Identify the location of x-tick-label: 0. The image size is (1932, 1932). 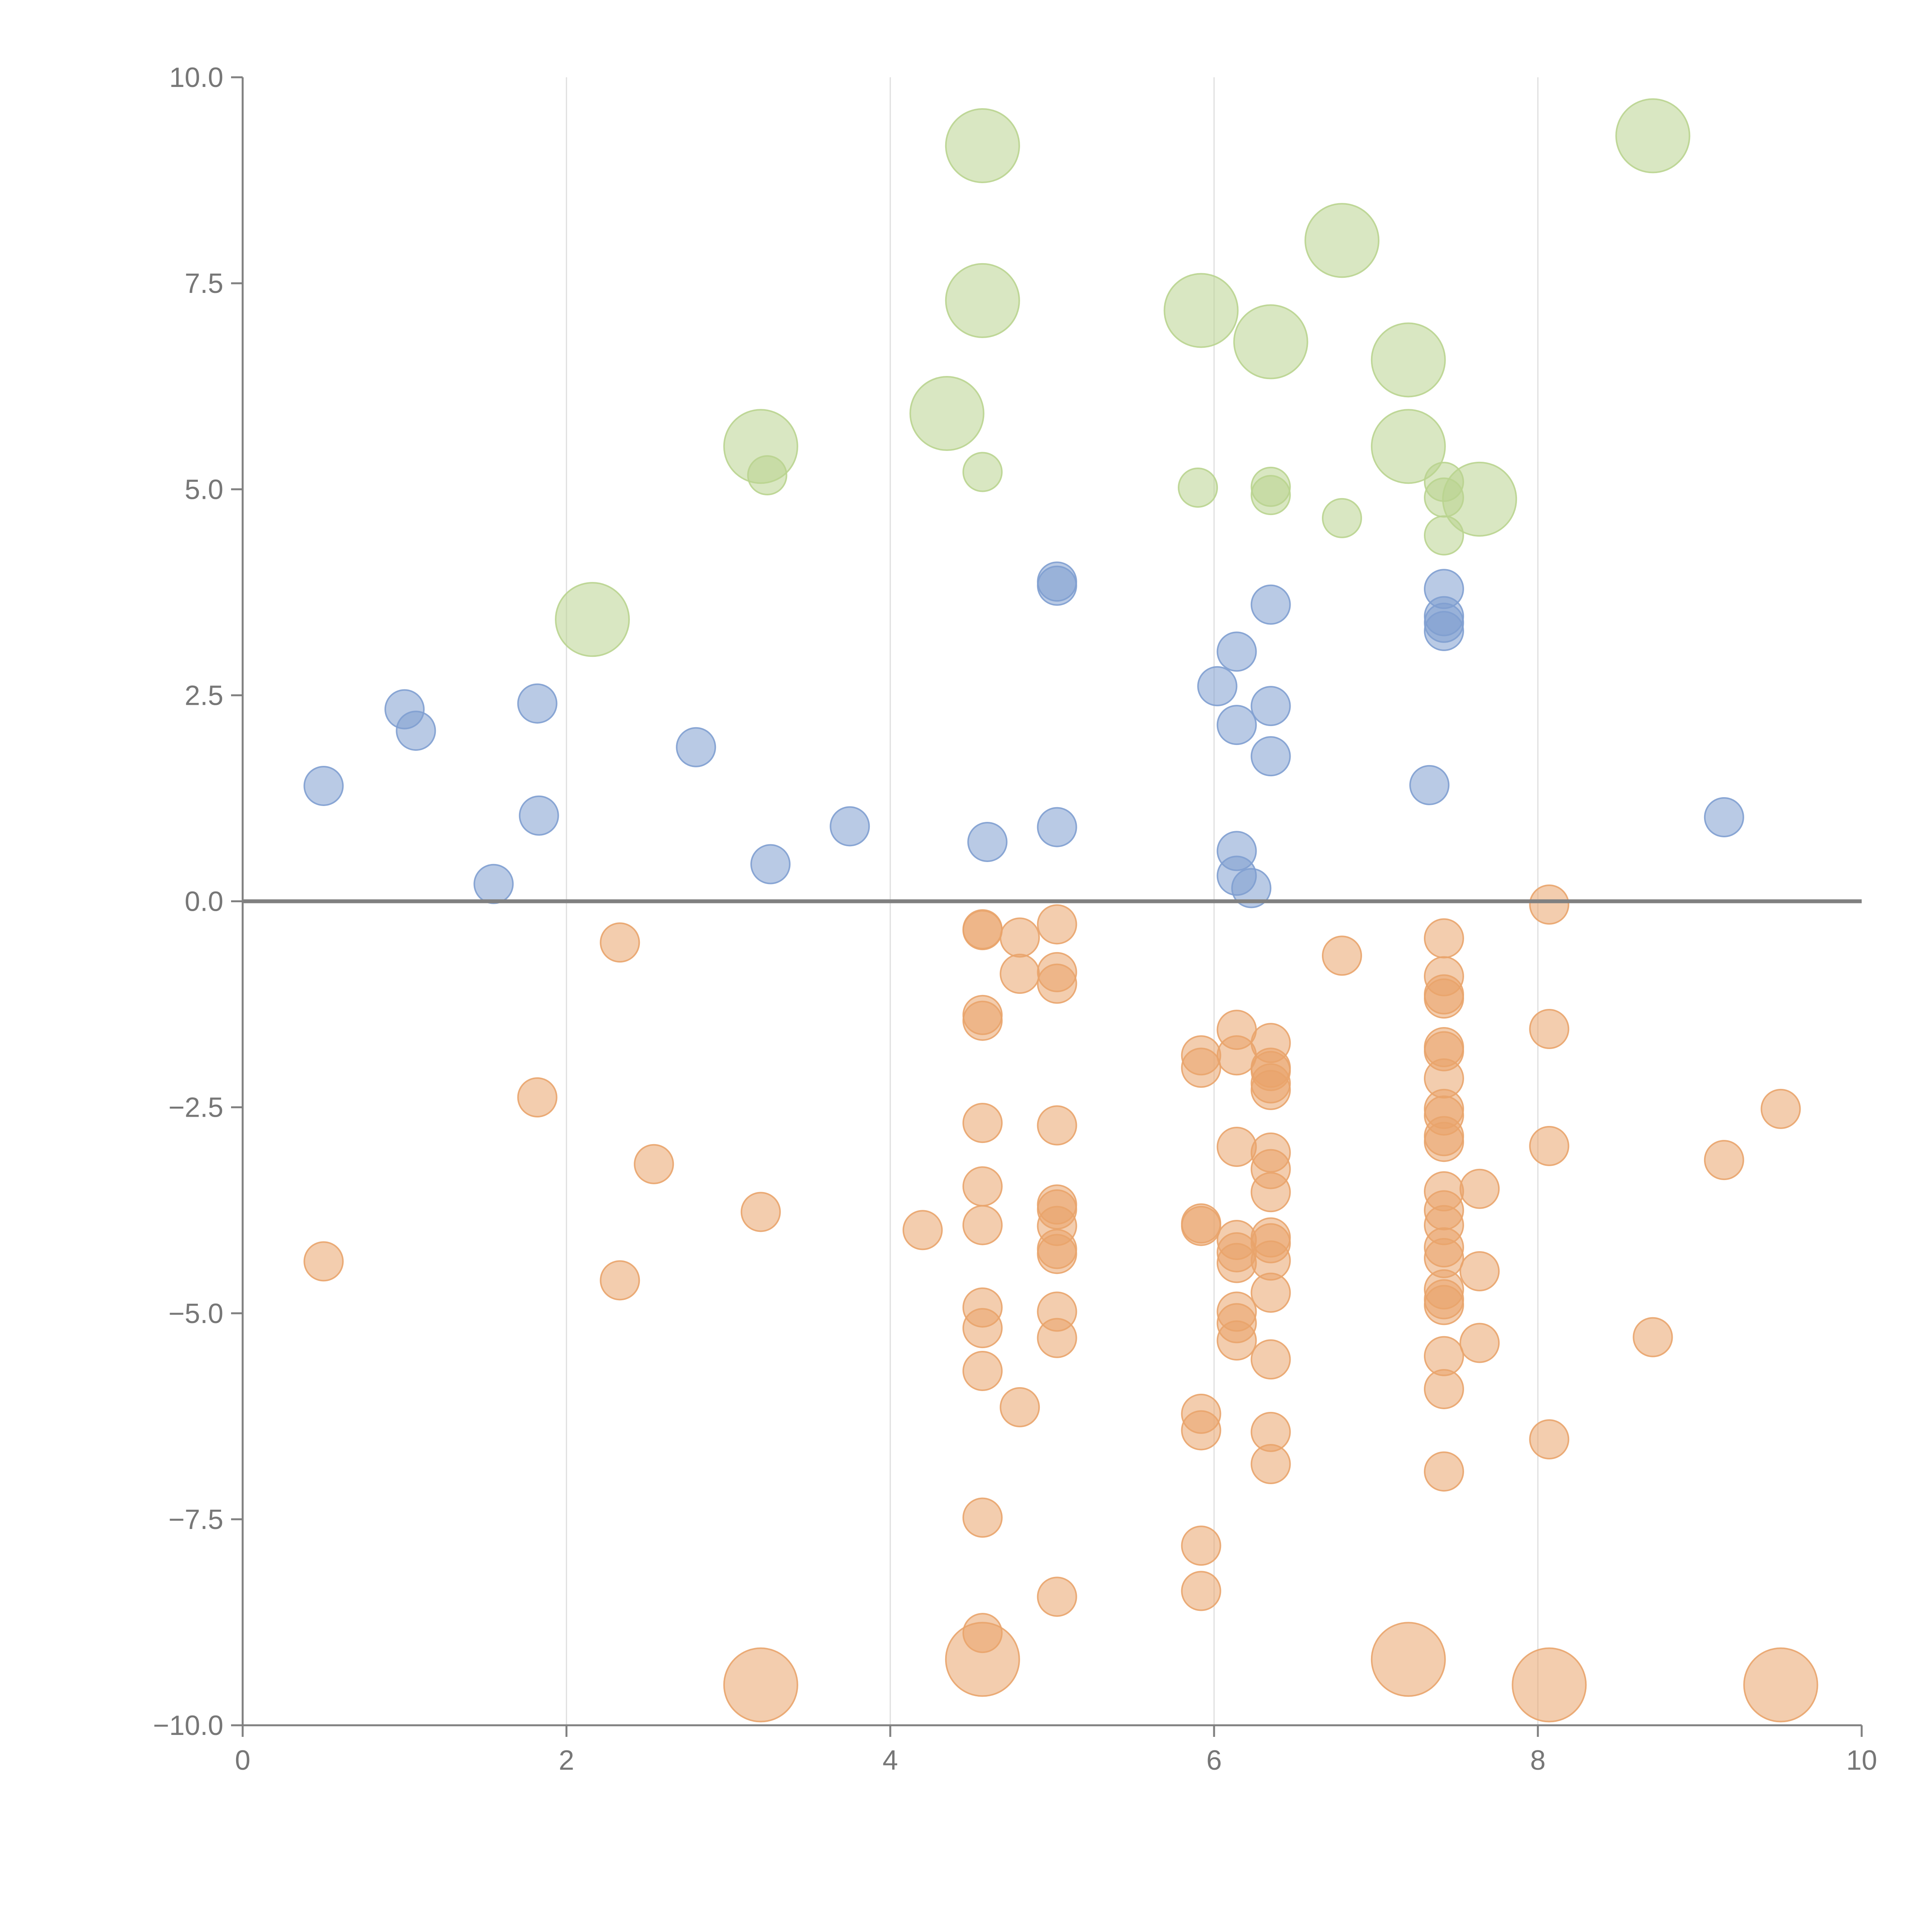
(243, 1760).